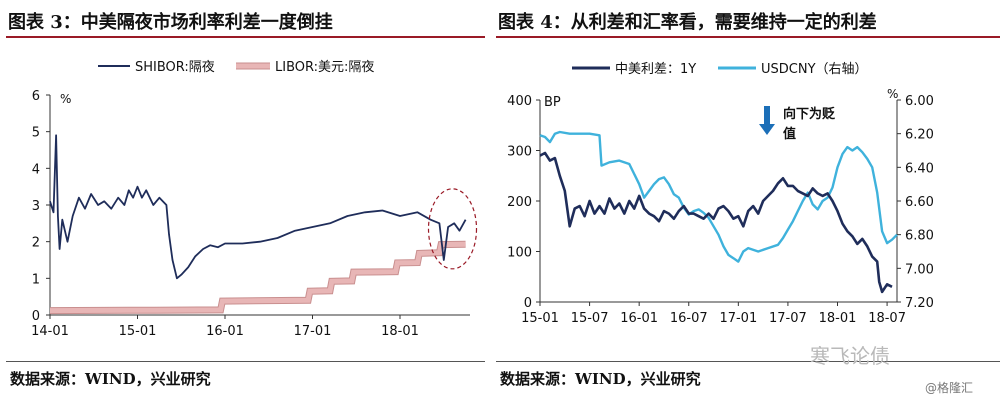 Image resolution: width=1000 pixels, height=403 pixels. Describe the element at coordinates (789, 134) in the screenshot. I see `right-annotation-text-line2: 值` at that location.